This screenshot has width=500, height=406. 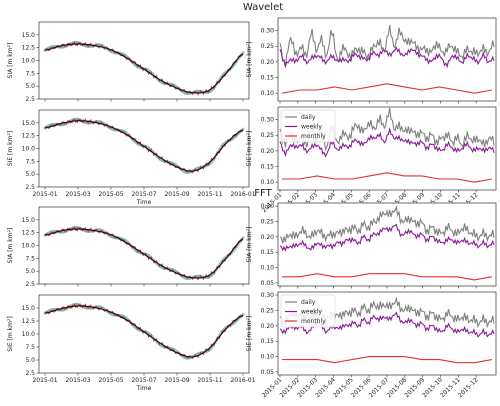 What do you see at coordinates (387, 237) in the screenshot?
I see `fft-sia-error-weekly-line` at bounding box center [387, 237].